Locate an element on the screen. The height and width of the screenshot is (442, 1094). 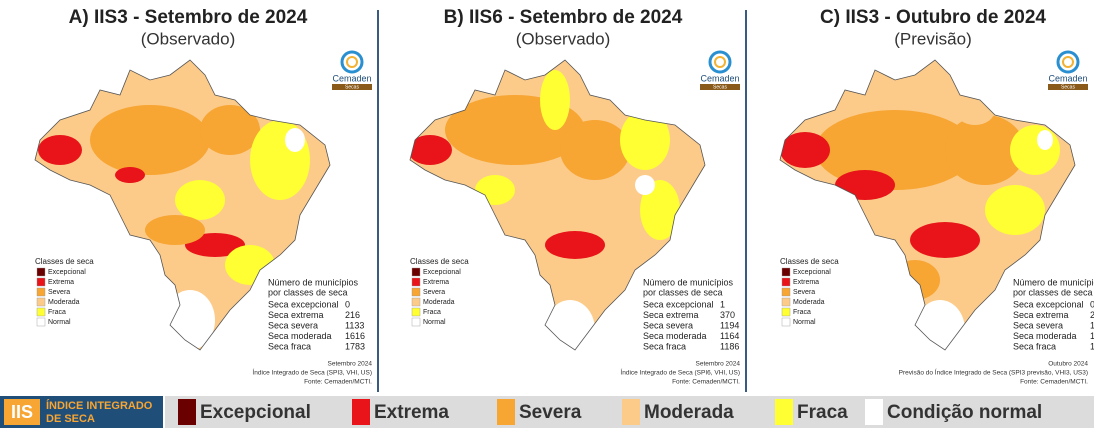
count-value: 1186 is located at coordinates (729, 346).